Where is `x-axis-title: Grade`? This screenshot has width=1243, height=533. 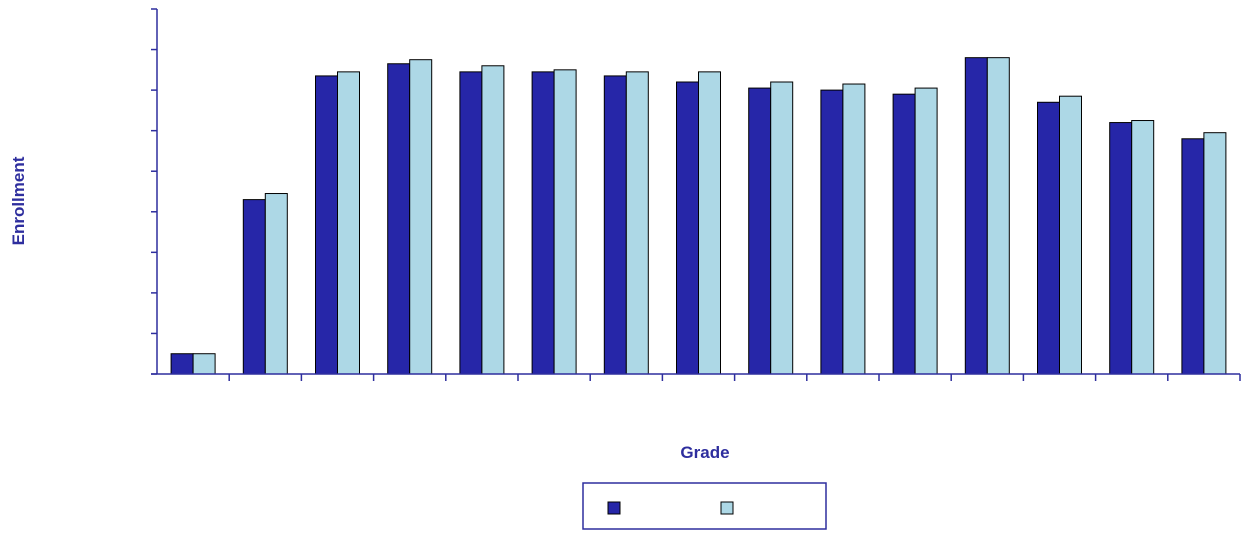
x-axis-title: Grade is located at coordinates (704, 452).